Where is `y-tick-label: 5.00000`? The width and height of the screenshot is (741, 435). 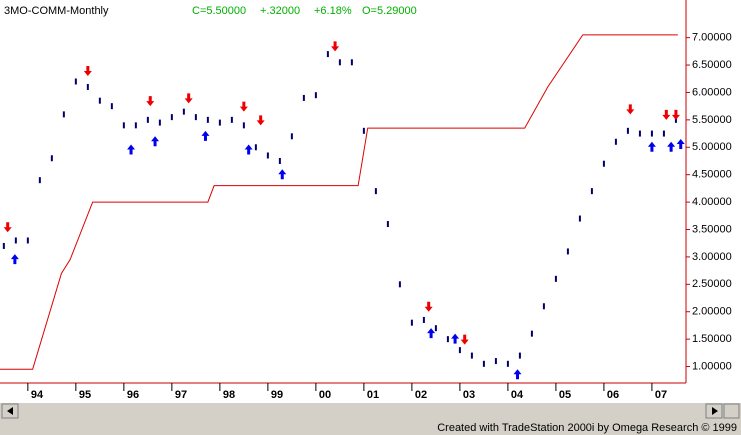 y-tick-label: 5.00000 is located at coordinates (712, 147).